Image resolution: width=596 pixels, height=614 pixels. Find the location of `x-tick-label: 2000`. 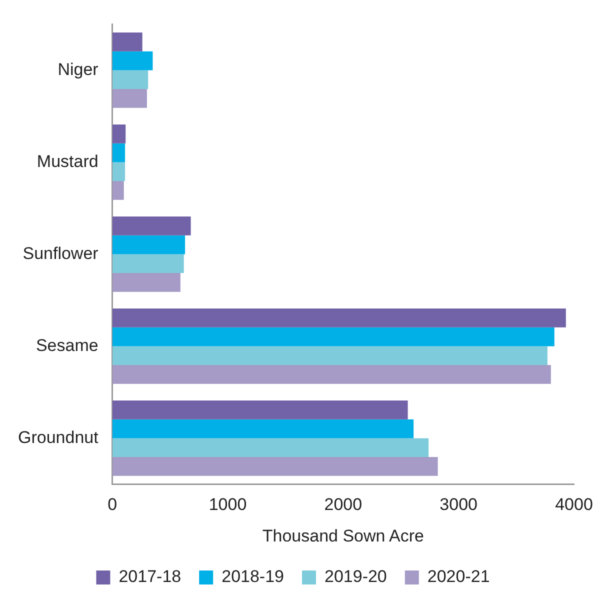

x-tick-label: 2000 is located at coordinates (343, 504).